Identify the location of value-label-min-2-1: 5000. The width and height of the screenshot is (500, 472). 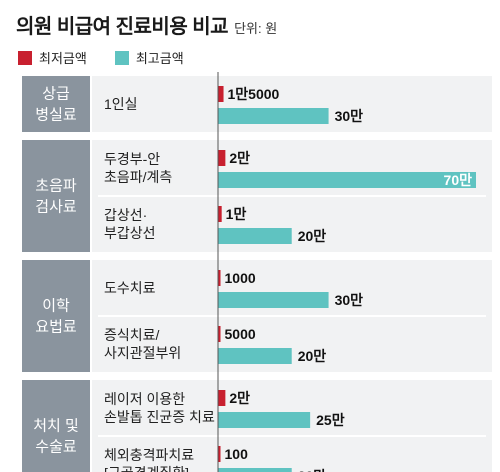
(240, 334).